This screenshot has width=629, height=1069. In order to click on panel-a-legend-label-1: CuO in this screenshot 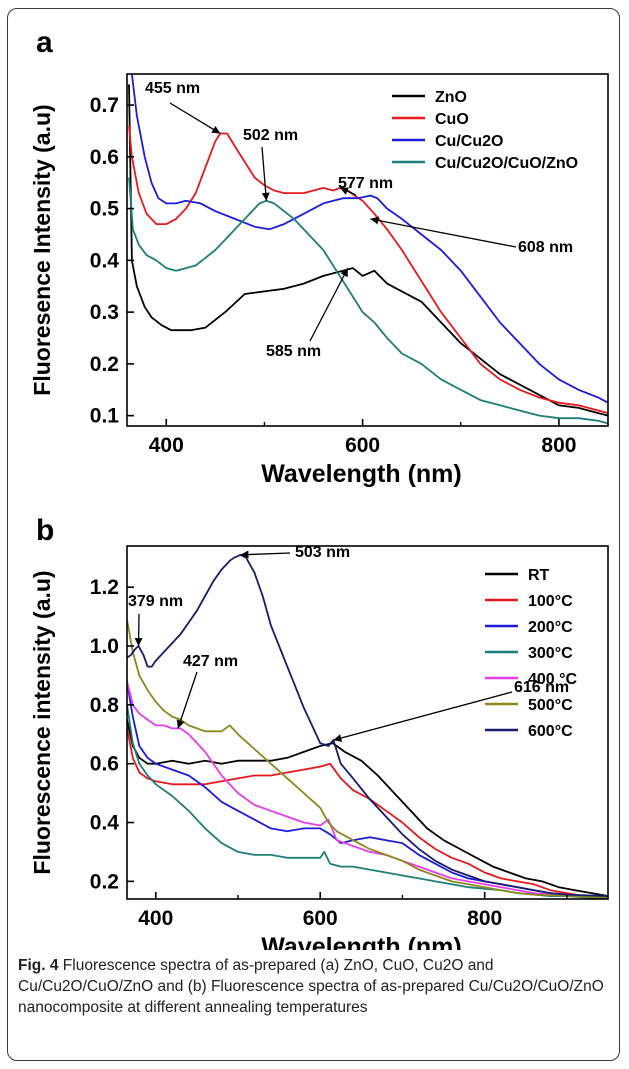, I will do `click(452, 119)`.